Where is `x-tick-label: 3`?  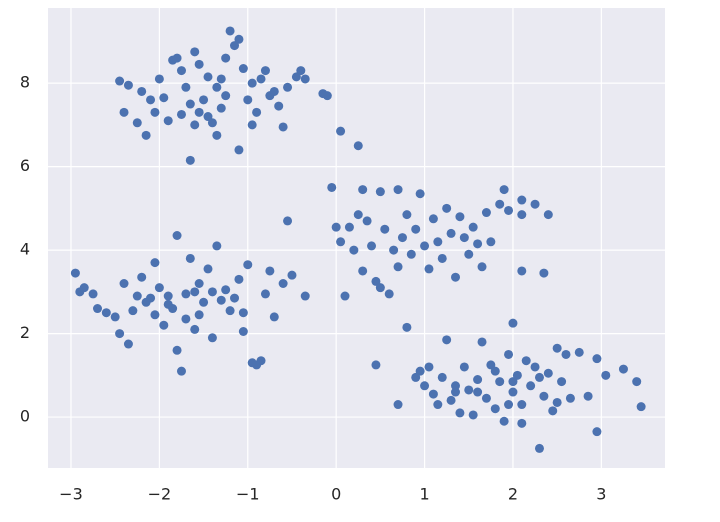 x-tick-label: 3 is located at coordinates (601, 494).